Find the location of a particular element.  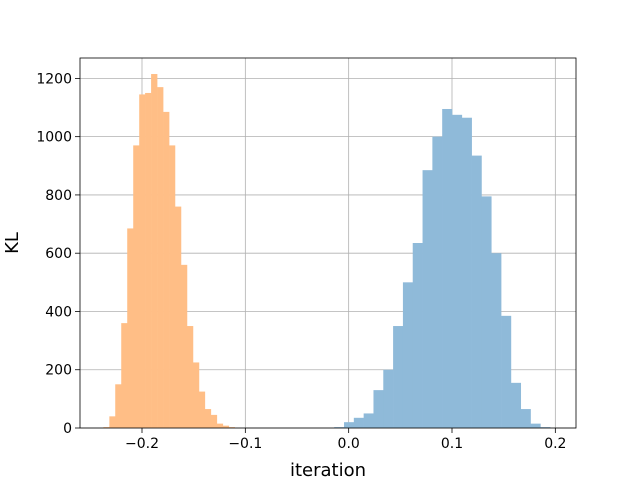

x-tick-label: −0.1 is located at coordinates (245, 444).